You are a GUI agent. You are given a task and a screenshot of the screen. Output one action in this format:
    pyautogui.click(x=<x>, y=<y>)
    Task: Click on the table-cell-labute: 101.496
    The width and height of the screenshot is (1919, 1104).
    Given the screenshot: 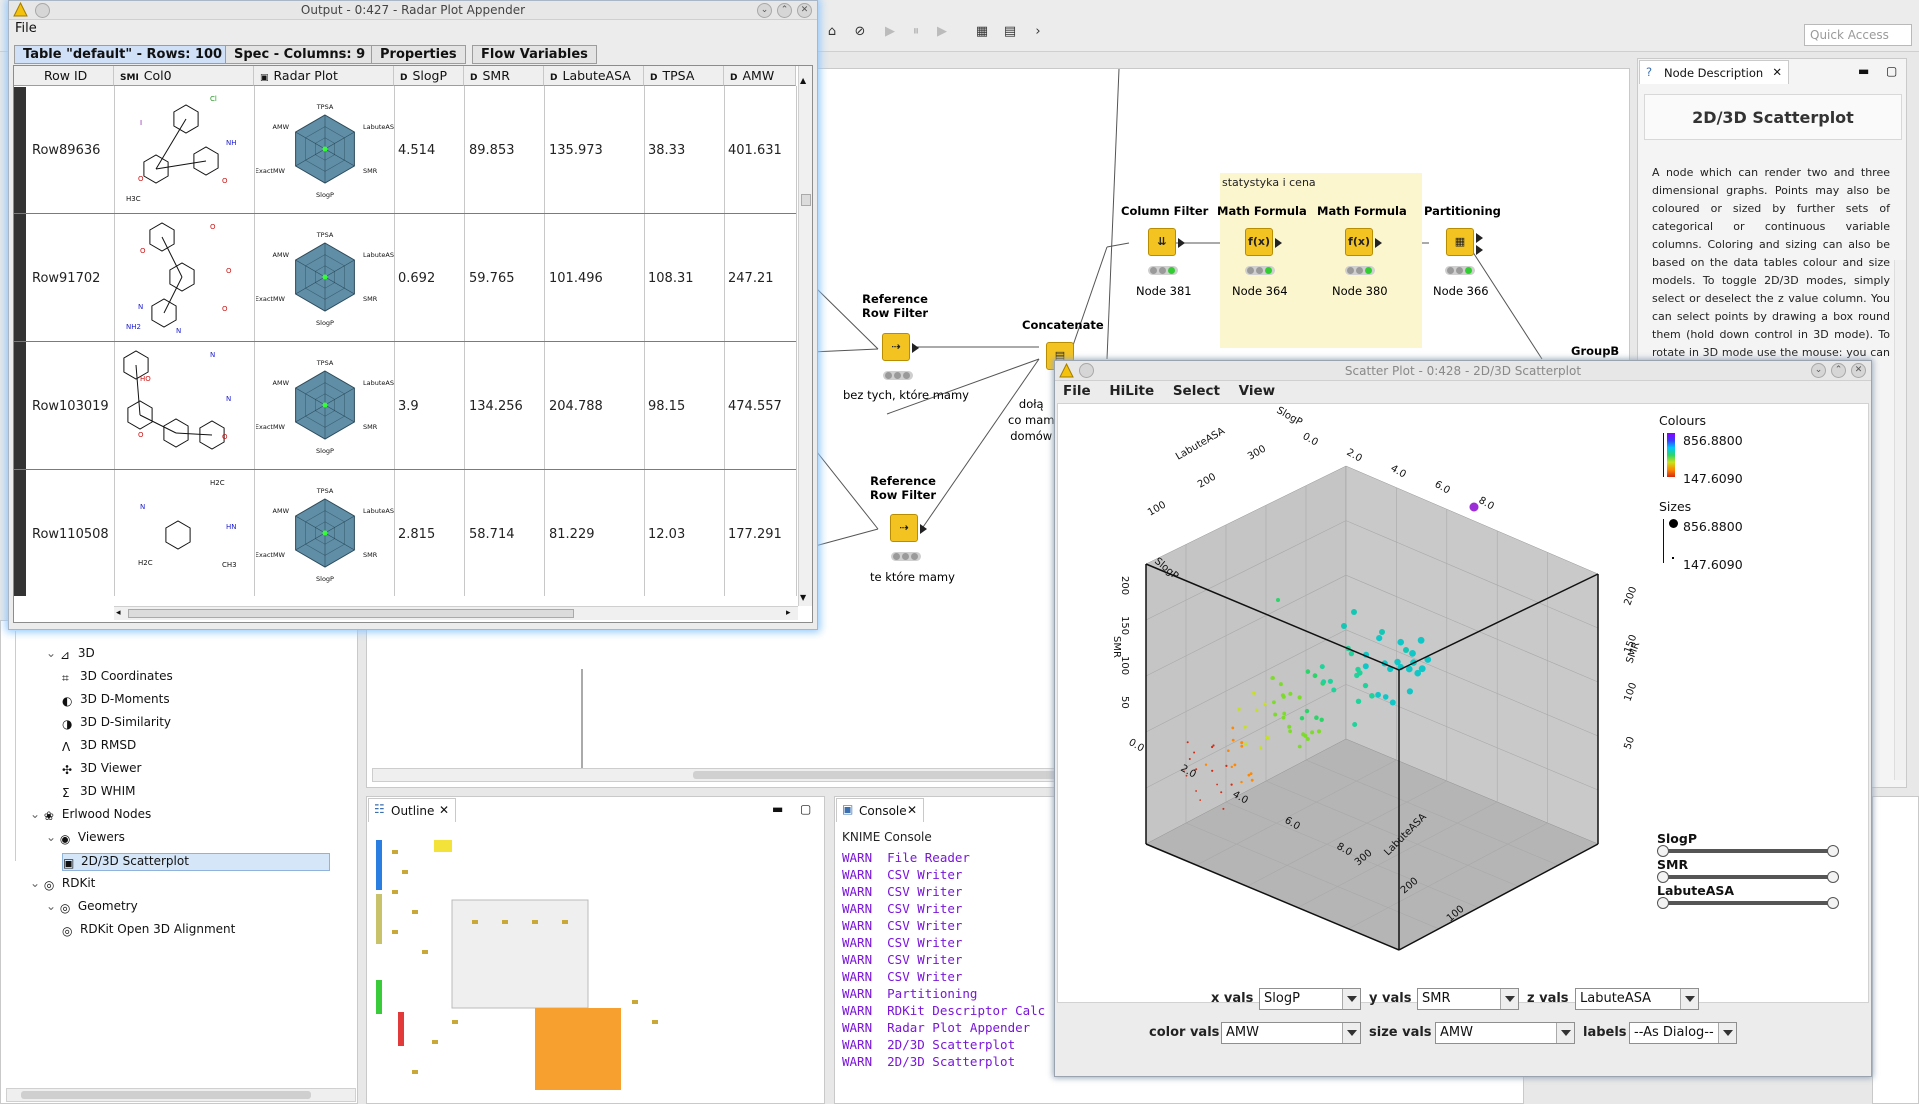 What is the action you would take?
    pyautogui.click(x=576, y=278)
    